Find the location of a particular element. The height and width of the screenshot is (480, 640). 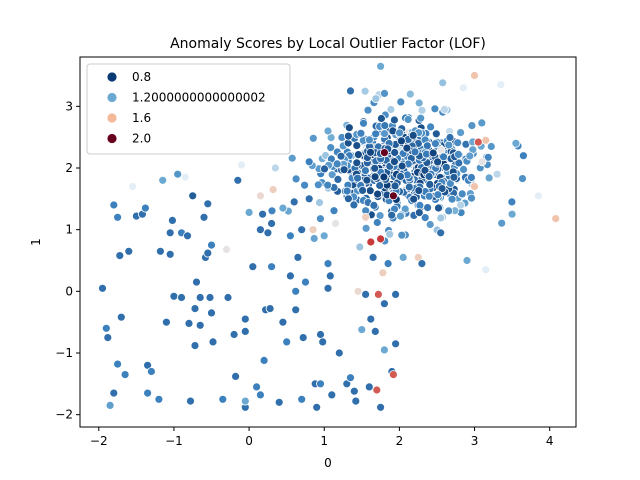

y-tick-label: 2 is located at coordinates (69, 168).